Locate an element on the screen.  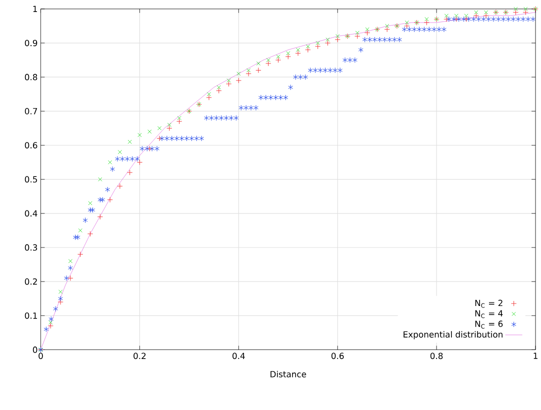
legend-label: N$_{C}$ = 6 is located at coordinates (489, 324).